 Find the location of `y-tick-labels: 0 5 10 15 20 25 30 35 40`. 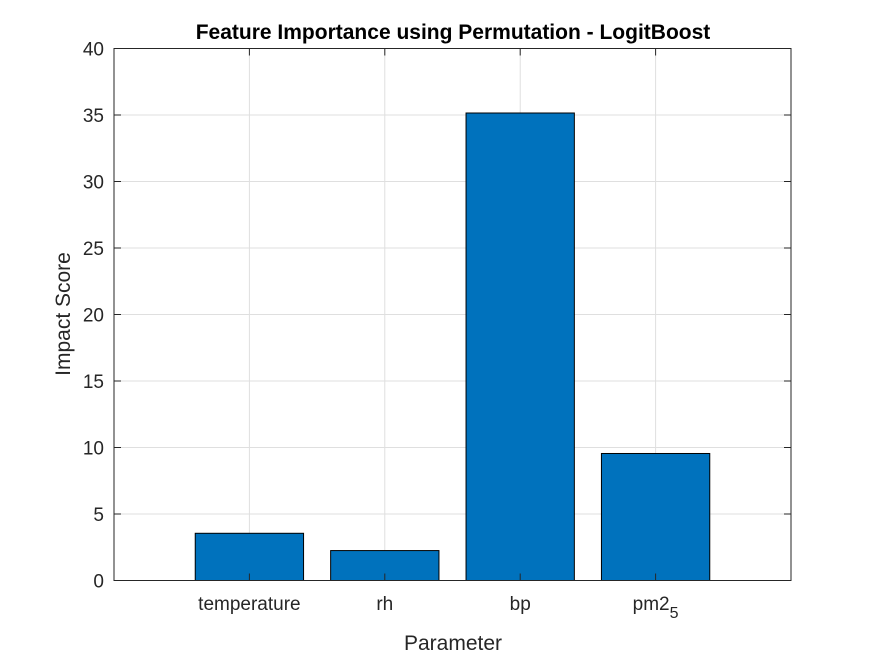

y-tick-labels: 0 5 10 15 20 25 30 35 40 is located at coordinates (93, 316).